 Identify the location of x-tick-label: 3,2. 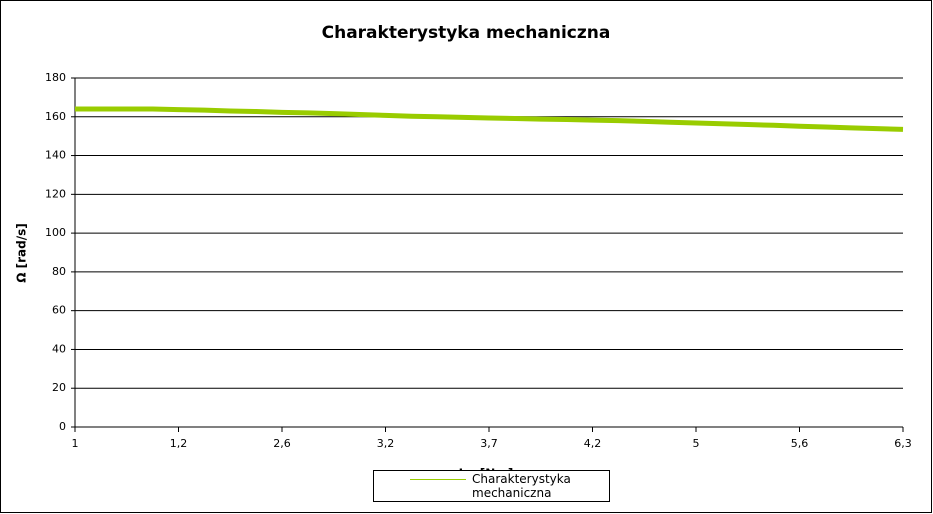
(386, 443).